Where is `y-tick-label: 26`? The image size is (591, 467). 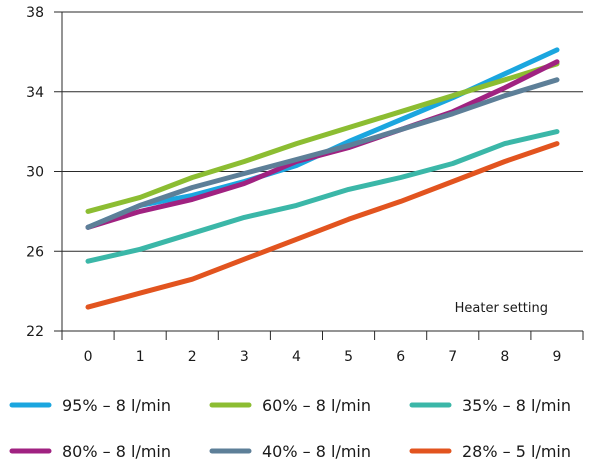
y-tick-label: 26 is located at coordinates (35, 252).